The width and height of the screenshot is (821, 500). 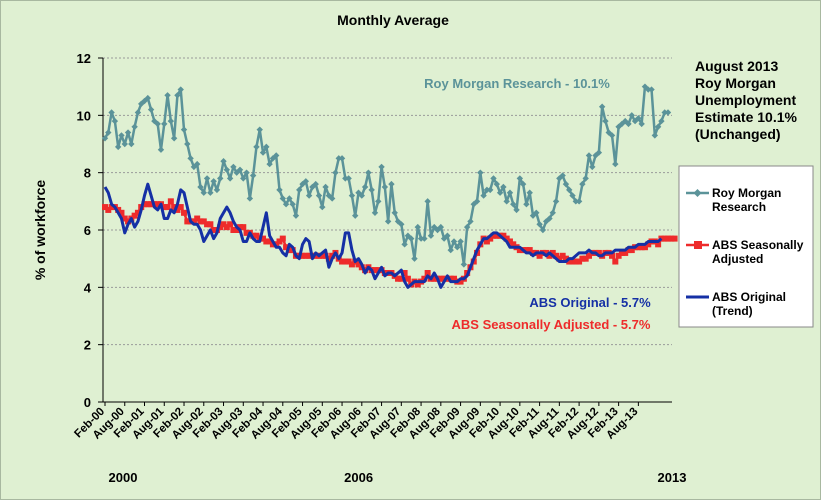 I want to click on y-tick-label: 4, so click(x=88, y=287).